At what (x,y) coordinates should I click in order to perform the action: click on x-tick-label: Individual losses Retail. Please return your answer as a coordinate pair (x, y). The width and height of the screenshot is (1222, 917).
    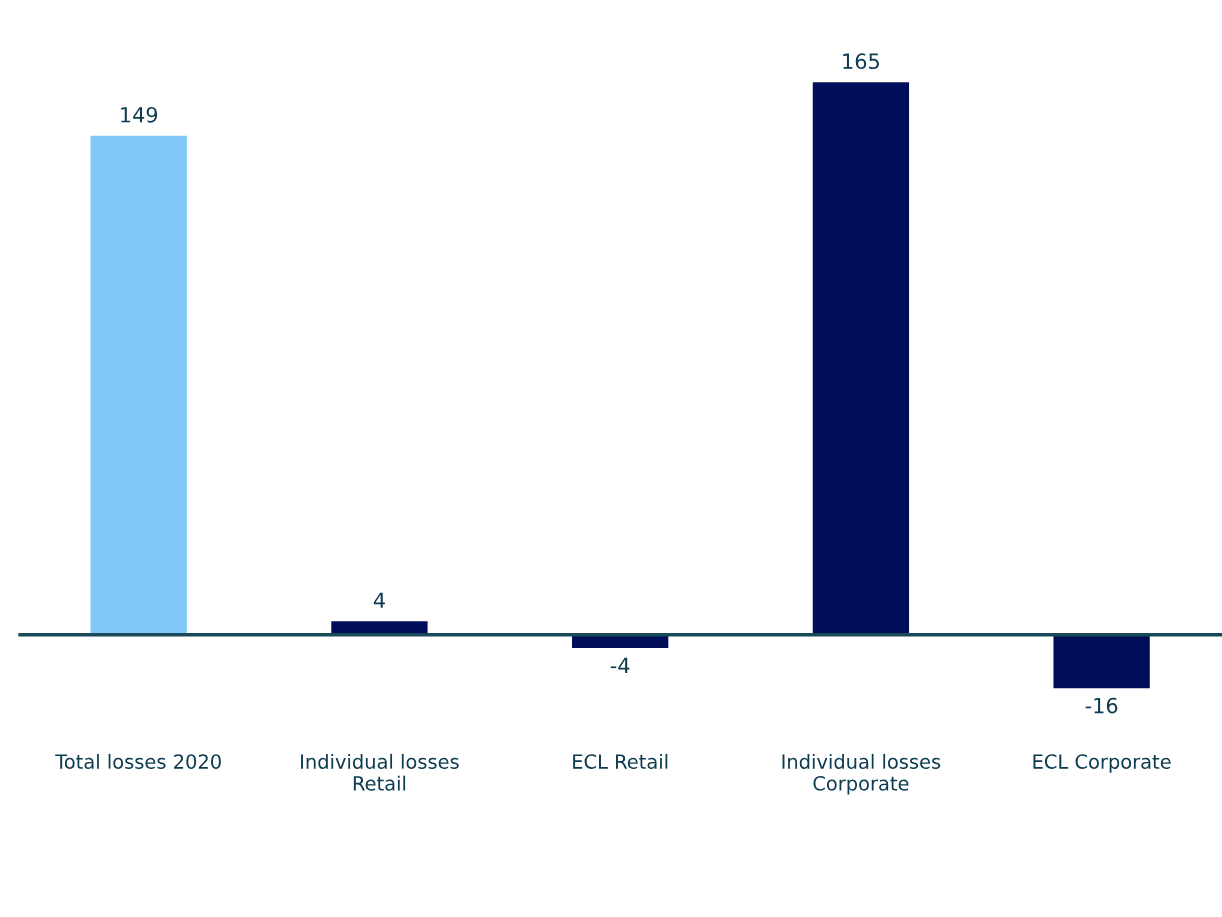
    Looking at the image, I should click on (380, 772).